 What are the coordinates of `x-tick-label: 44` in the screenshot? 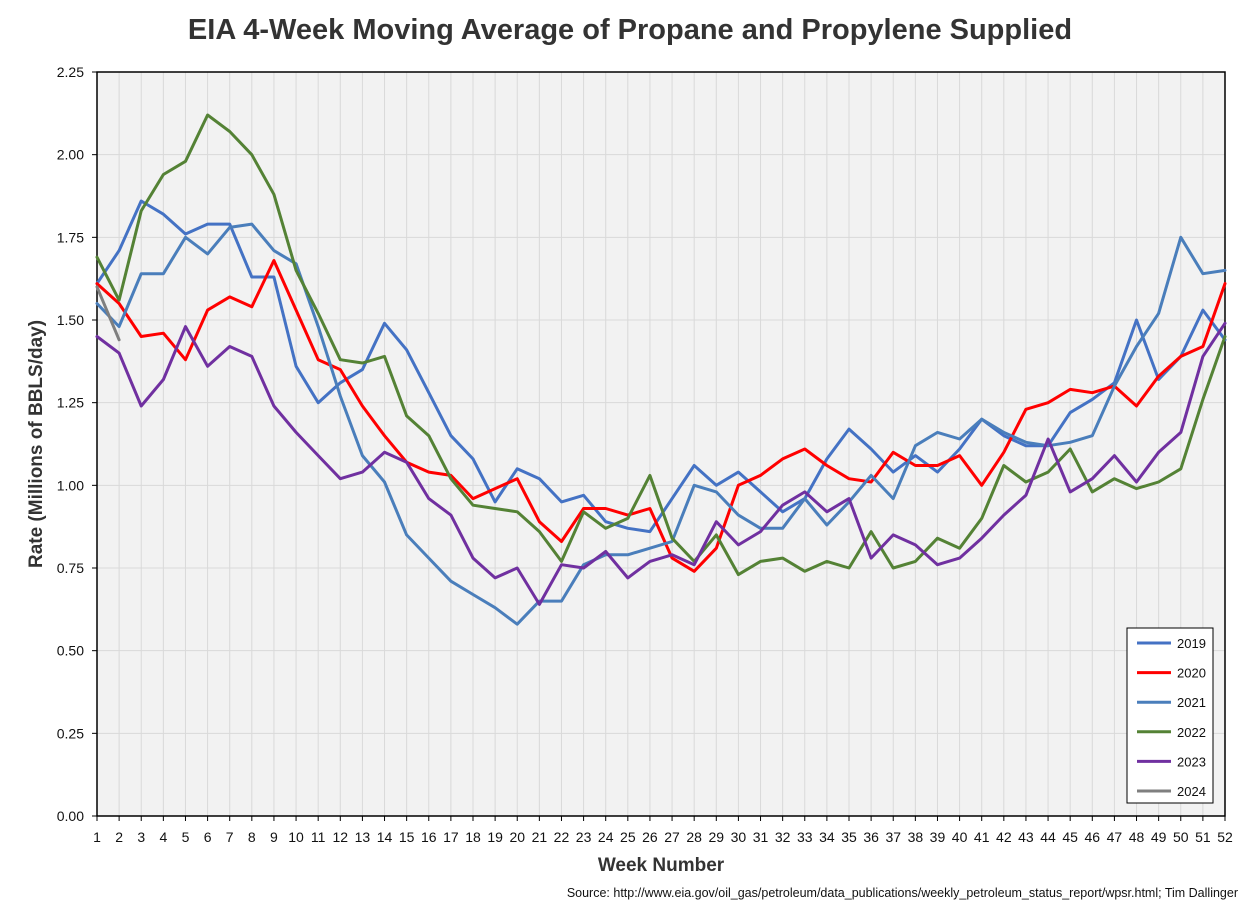 It's located at (1048, 837).